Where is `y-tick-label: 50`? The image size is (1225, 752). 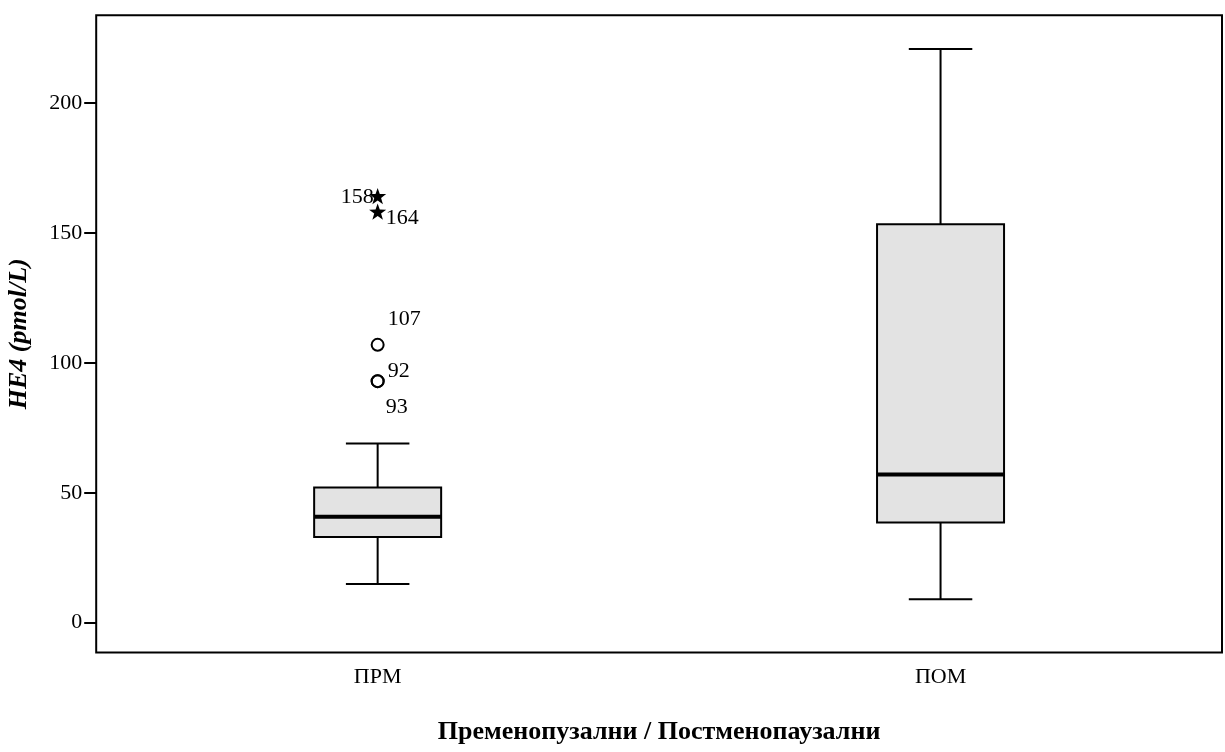 y-tick-label: 50 is located at coordinates (71, 491).